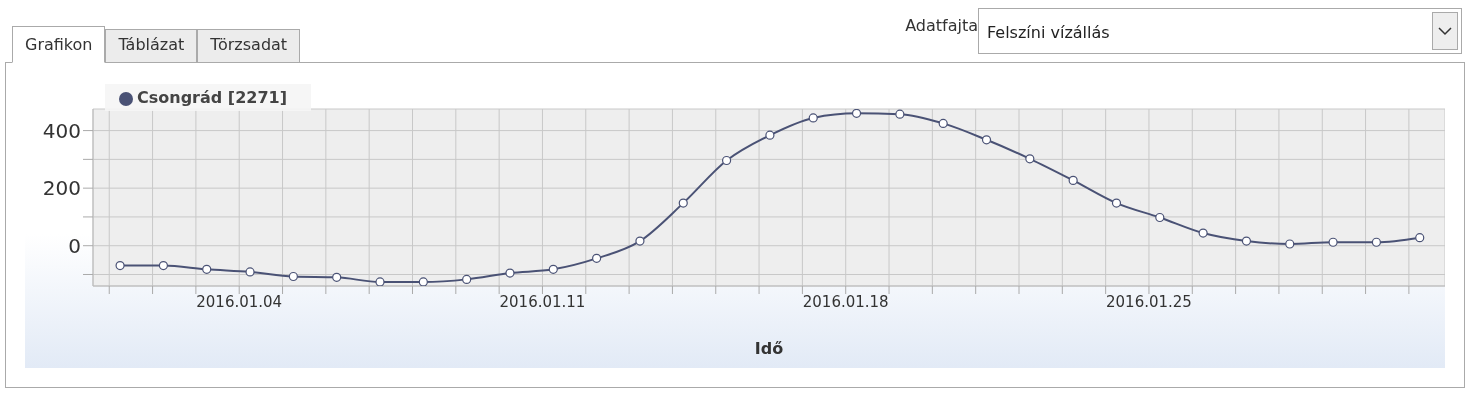 This screenshot has width=1472, height=396. What do you see at coordinates (212, 97) in the screenshot?
I see `legend-label: Csongrád [2271]` at bounding box center [212, 97].